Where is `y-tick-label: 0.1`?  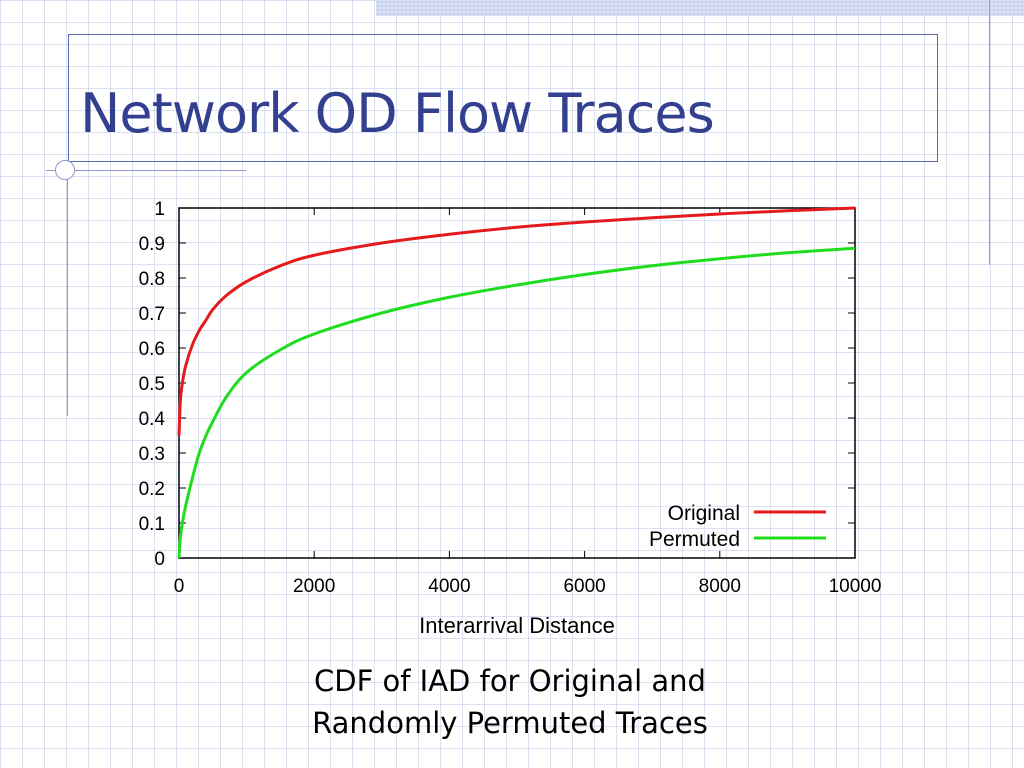
y-tick-label: 0.1 is located at coordinates (152, 524).